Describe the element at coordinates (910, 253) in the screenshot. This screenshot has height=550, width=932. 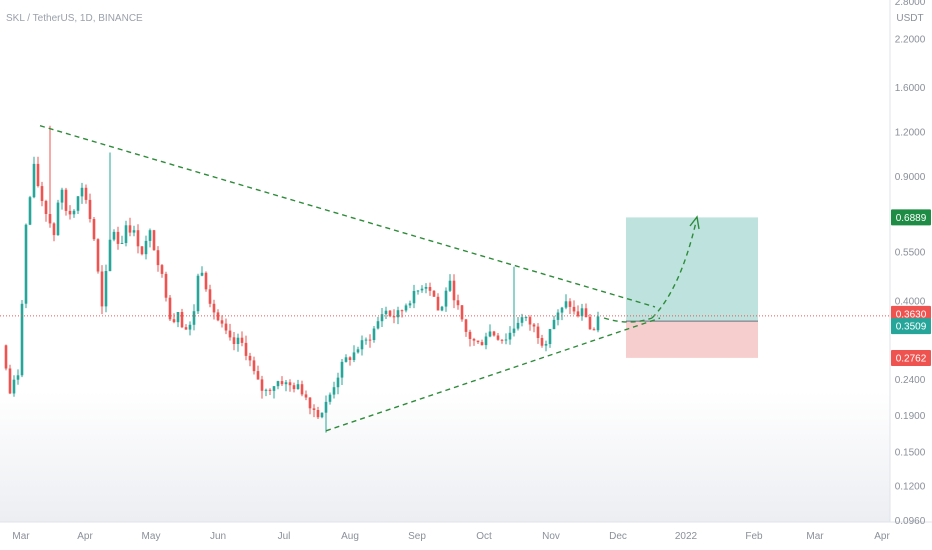
I see `price-tick-label: 0.5500` at that location.